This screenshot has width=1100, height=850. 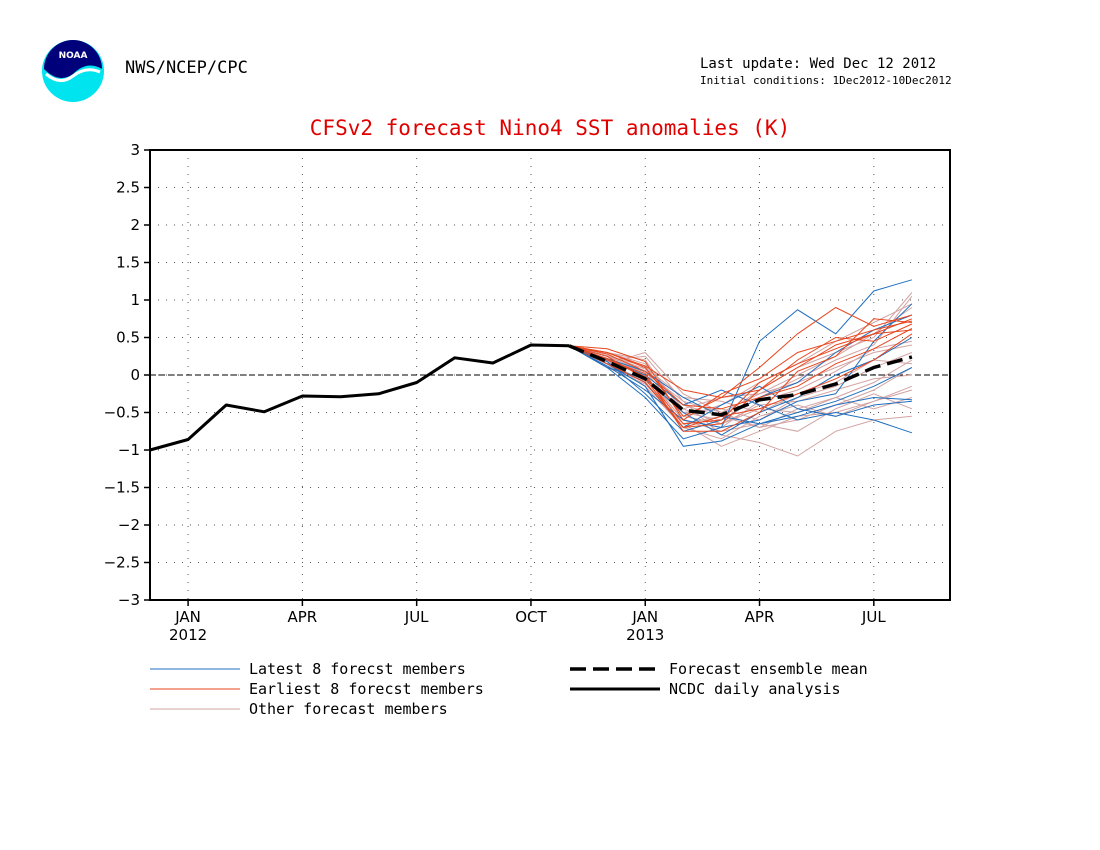 I want to click on y-tick-label: 2.5, so click(x=128, y=188).